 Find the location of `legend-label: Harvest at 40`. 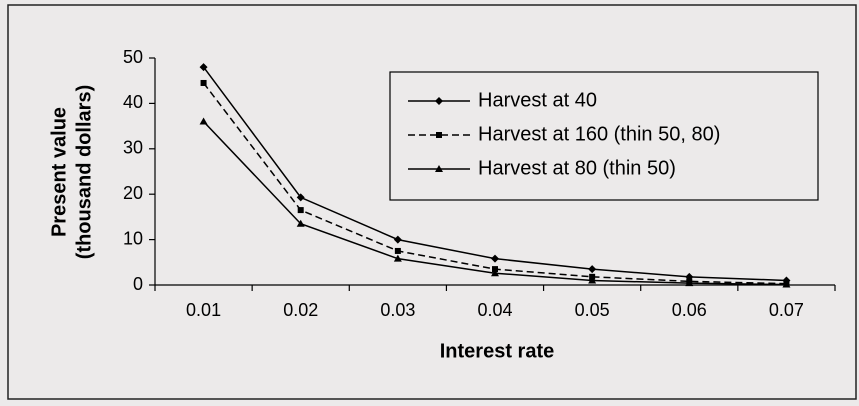

legend-label: Harvest at 40 is located at coordinates (537, 100).